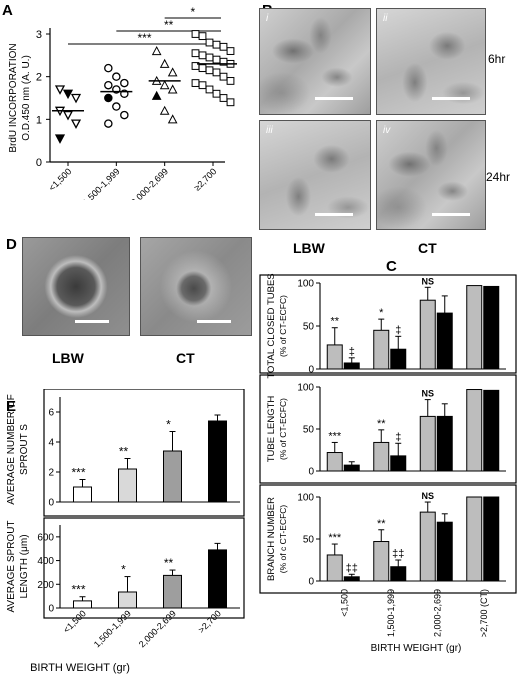  What do you see at coordinates (144, 38) in the screenshot?
I see `significance-label: ***` at bounding box center [144, 38].